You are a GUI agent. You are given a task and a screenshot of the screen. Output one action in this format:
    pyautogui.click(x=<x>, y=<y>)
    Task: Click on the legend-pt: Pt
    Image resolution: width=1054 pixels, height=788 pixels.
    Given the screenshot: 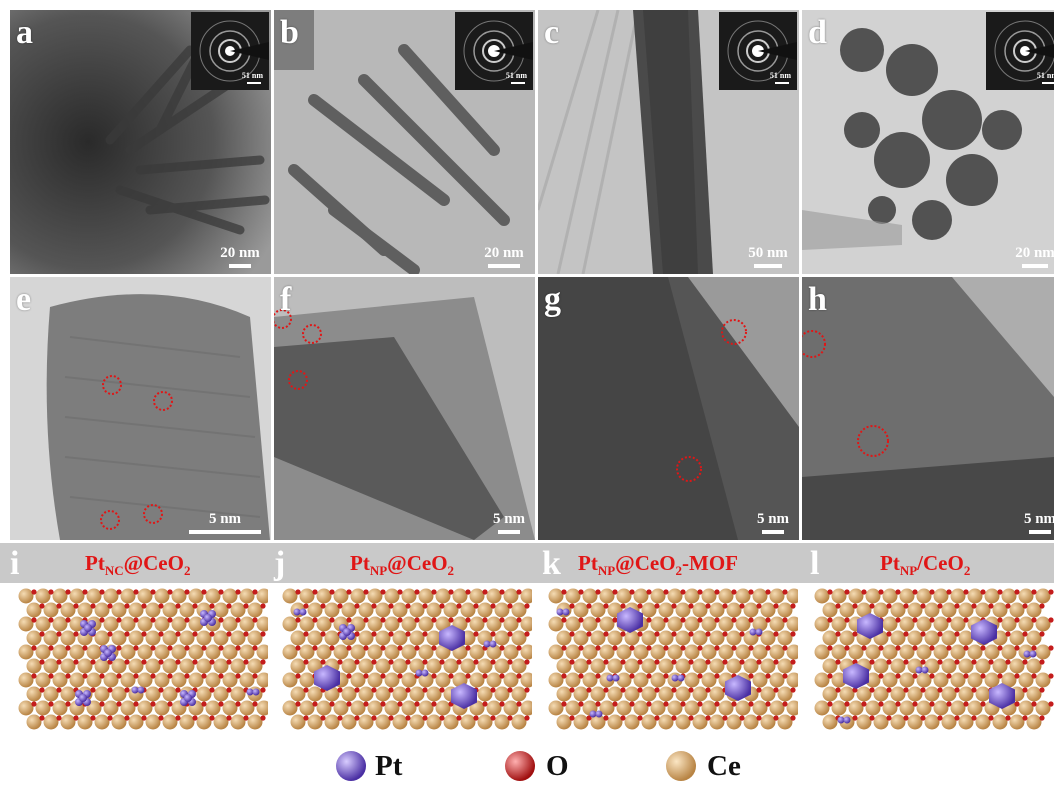 What is the action you would take?
    pyautogui.click(x=383, y=766)
    